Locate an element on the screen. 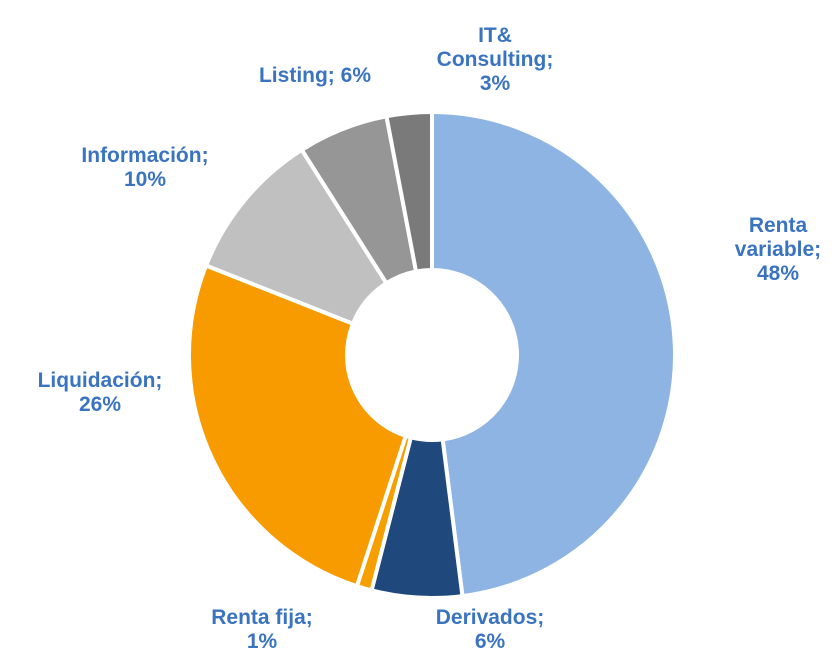  category-label: Listing; is located at coordinates (296, 75).